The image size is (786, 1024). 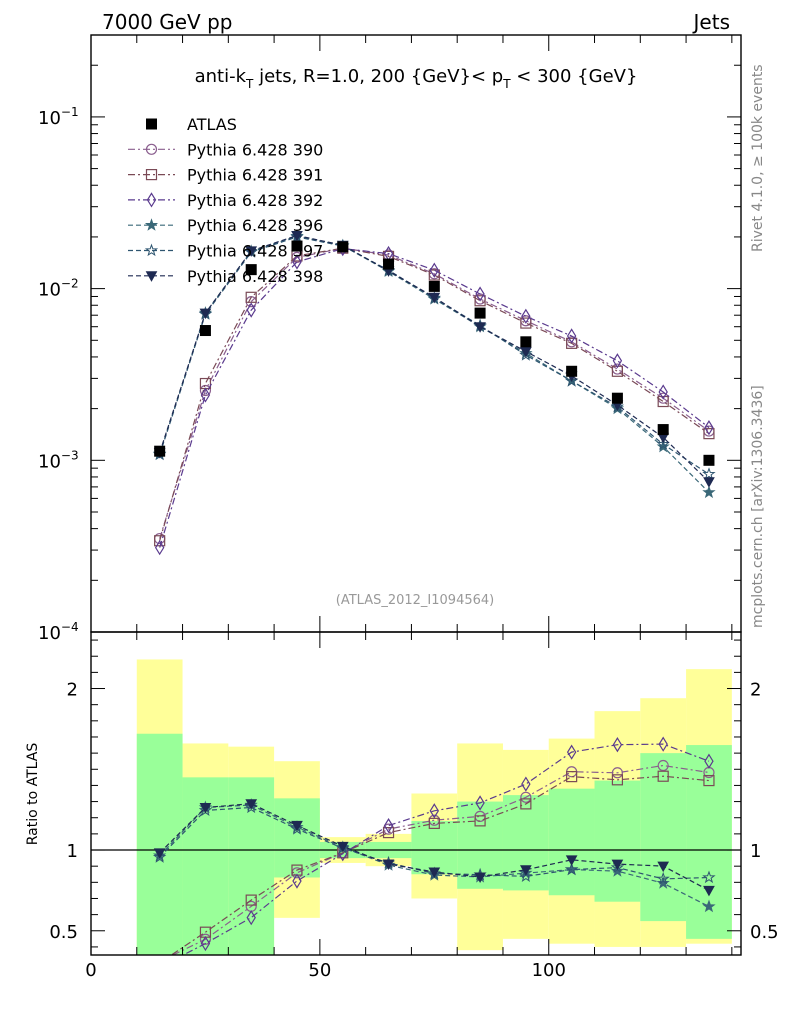 I want to click on legend-label: Pythia 6.428 390, so click(x=255, y=149).